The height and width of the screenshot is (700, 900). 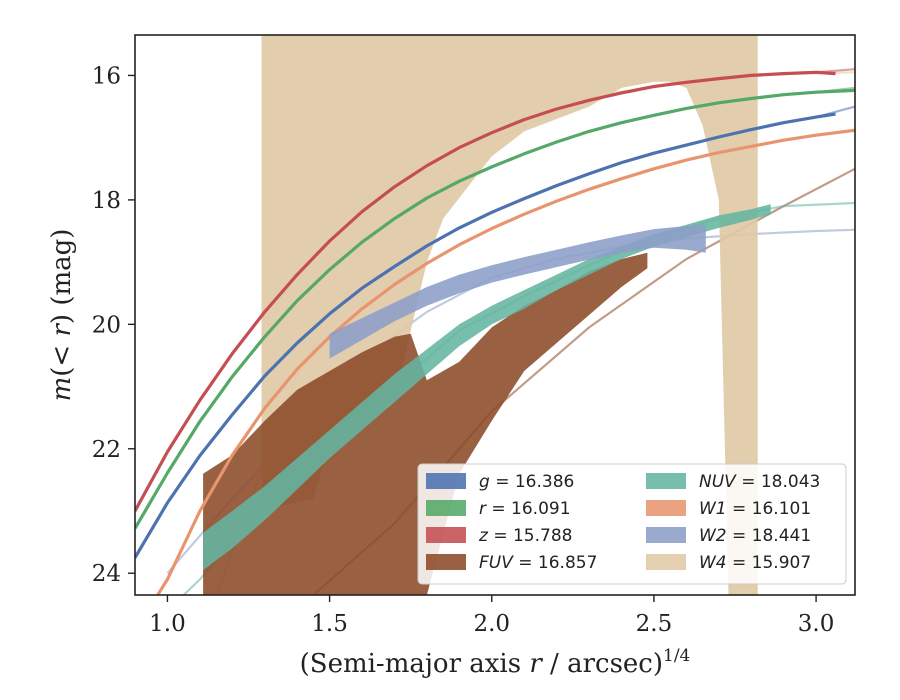 What do you see at coordinates (759, 482) in the screenshot?
I see `legend-label-nuv: NUV = 18.043` at bounding box center [759, 482].